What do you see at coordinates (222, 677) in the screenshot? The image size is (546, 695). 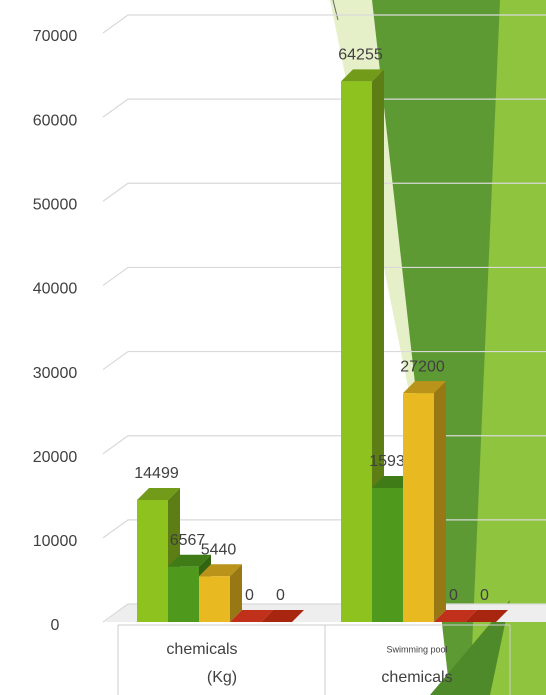 I see `x-tick-label: (Kg)` at bounding box center [222, 677].